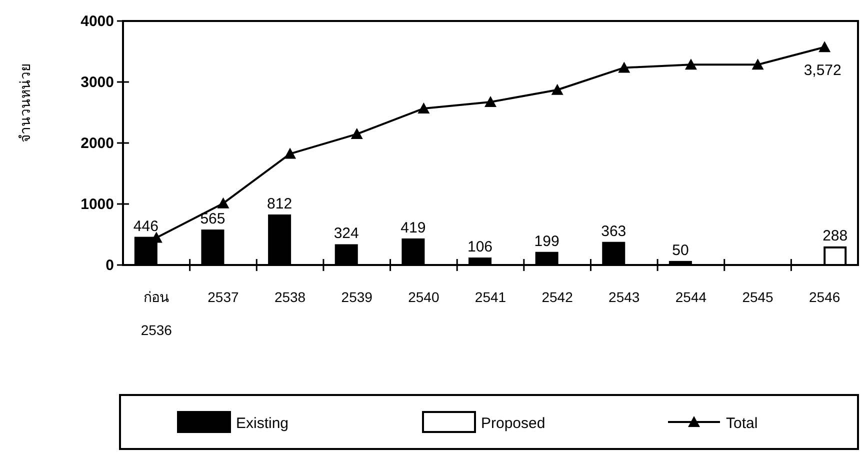 Image resolution: width=861 pixels, height=454 pixels. I want to click on y-tick-label: 3000, so click(97, 82).